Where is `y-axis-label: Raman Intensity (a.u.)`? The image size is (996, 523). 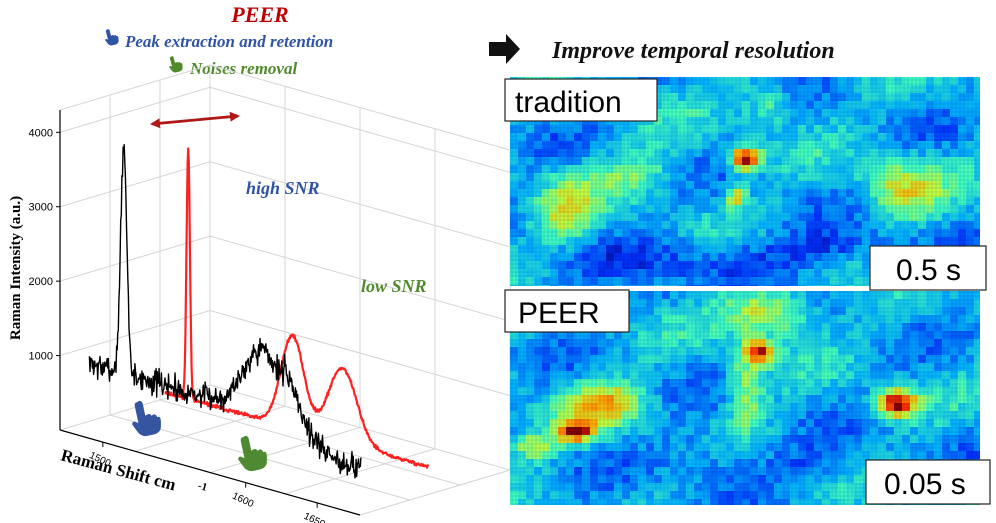
y-axis-label: Raman Intensity (a.u.) is located at coordinates (16, 268).